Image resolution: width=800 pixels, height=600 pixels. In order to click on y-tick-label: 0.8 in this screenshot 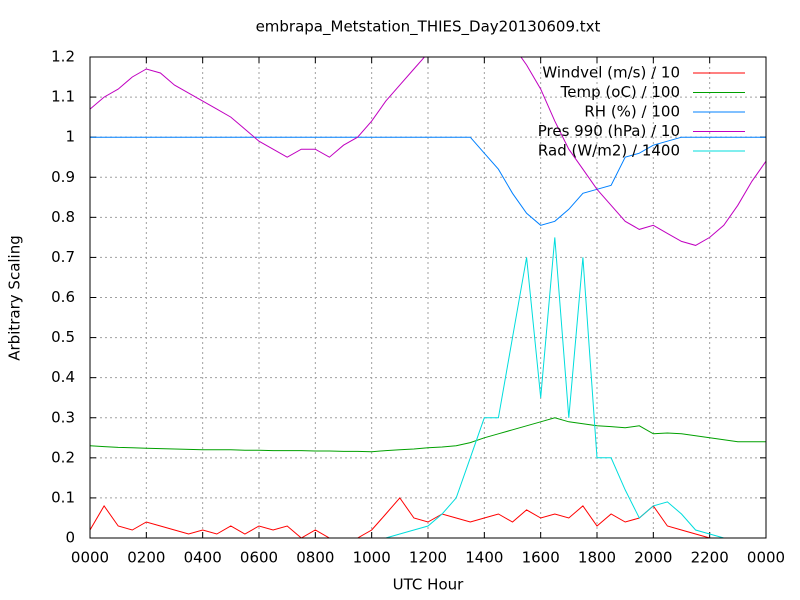, I will do `click(63, 217)`.